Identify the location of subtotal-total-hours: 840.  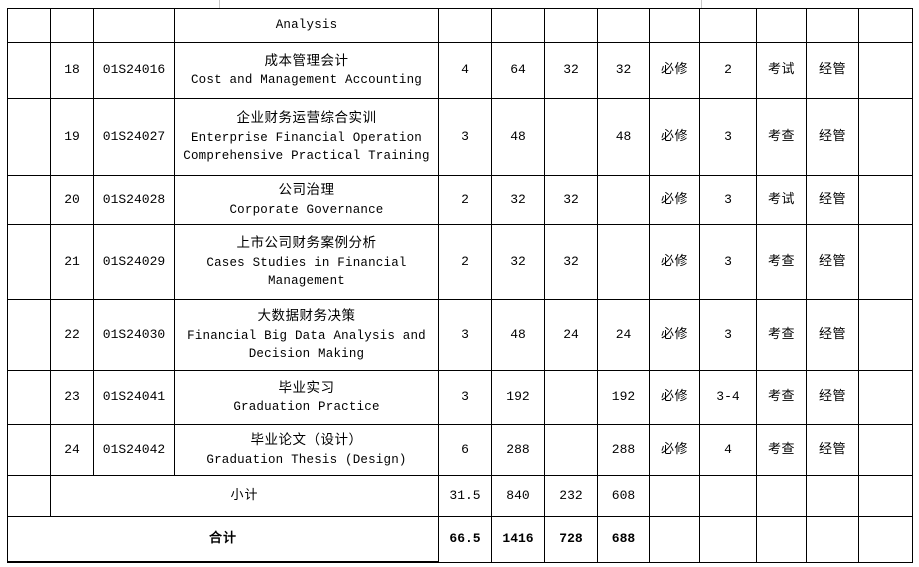
(518, 496).